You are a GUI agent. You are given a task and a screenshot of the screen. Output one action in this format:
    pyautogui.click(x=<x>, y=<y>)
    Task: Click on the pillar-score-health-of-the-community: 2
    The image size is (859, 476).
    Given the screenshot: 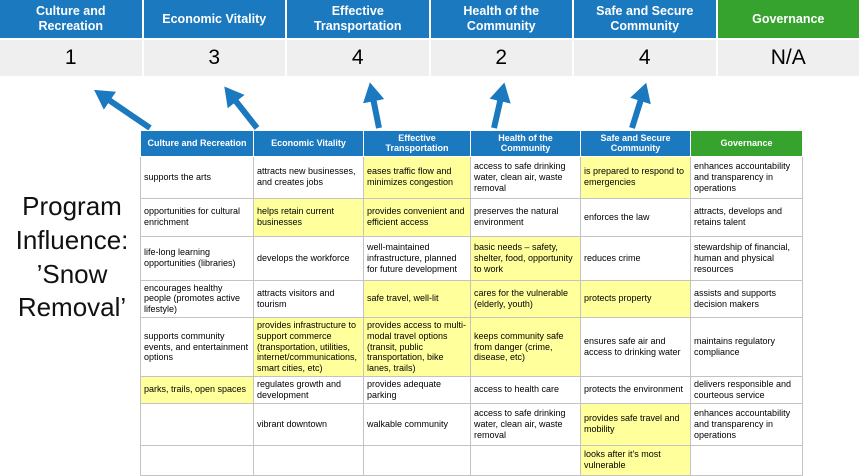 What is the action you would take?
    pyautogui.click(x=503, y=58)
    